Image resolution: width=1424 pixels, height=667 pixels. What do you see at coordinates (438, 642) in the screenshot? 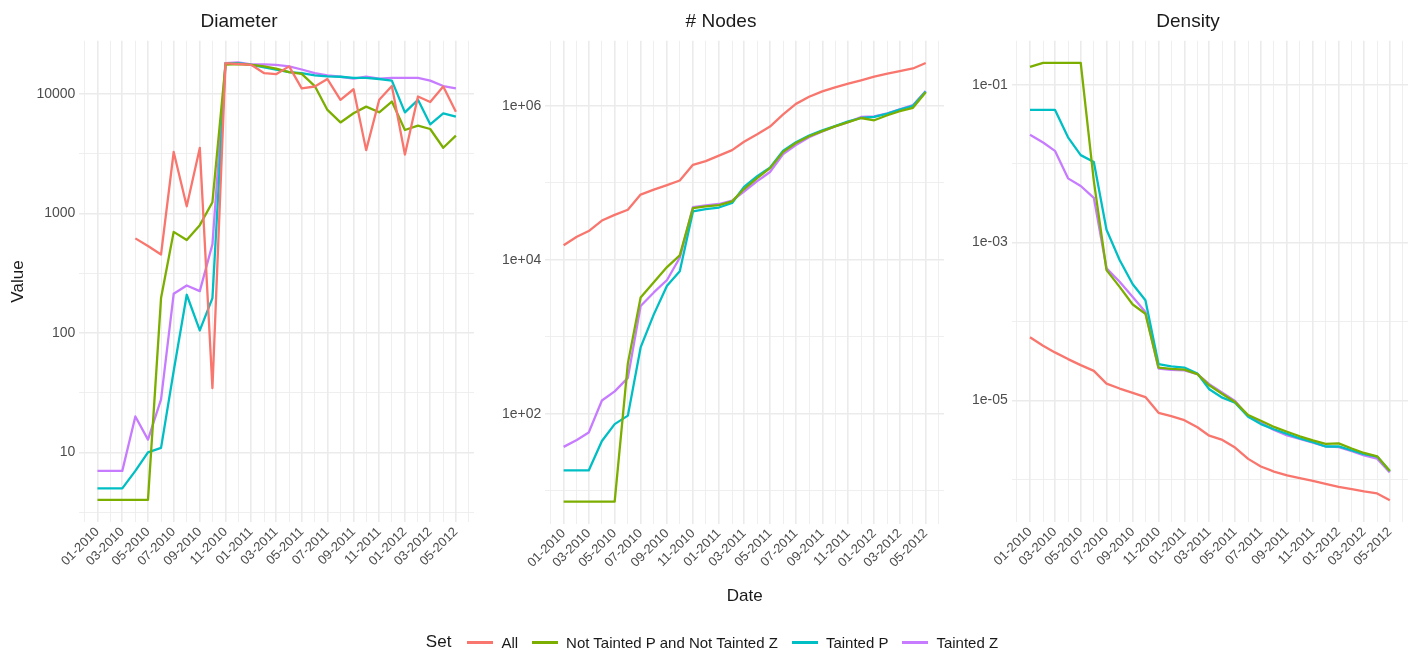
I see `legend-title: Set` at bounding box center [438, 642].